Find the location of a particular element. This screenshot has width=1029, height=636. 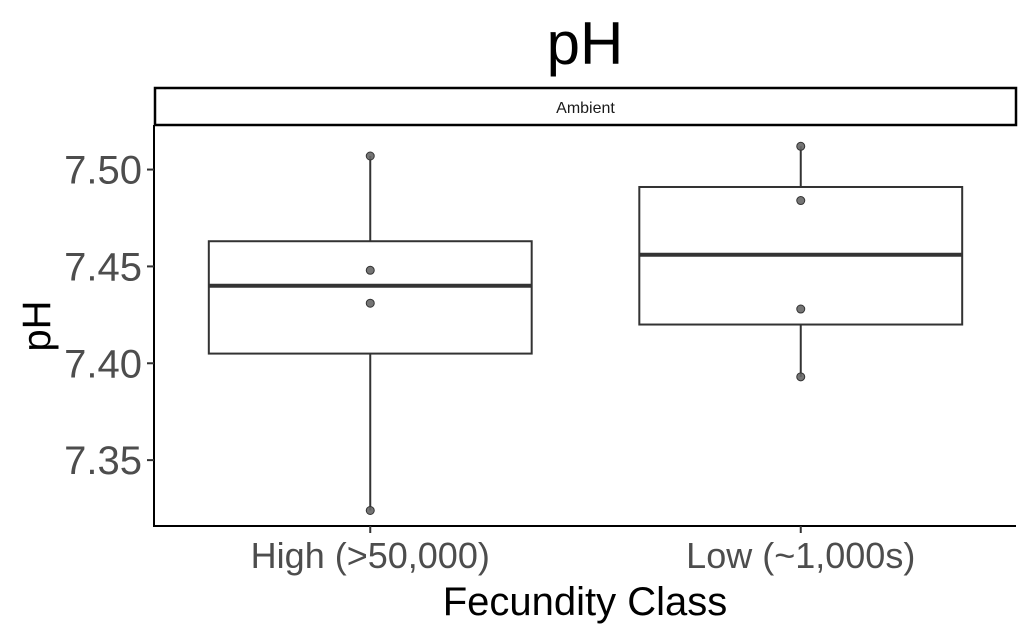

y-axis-title: pH is located at coordinates (37, 325).